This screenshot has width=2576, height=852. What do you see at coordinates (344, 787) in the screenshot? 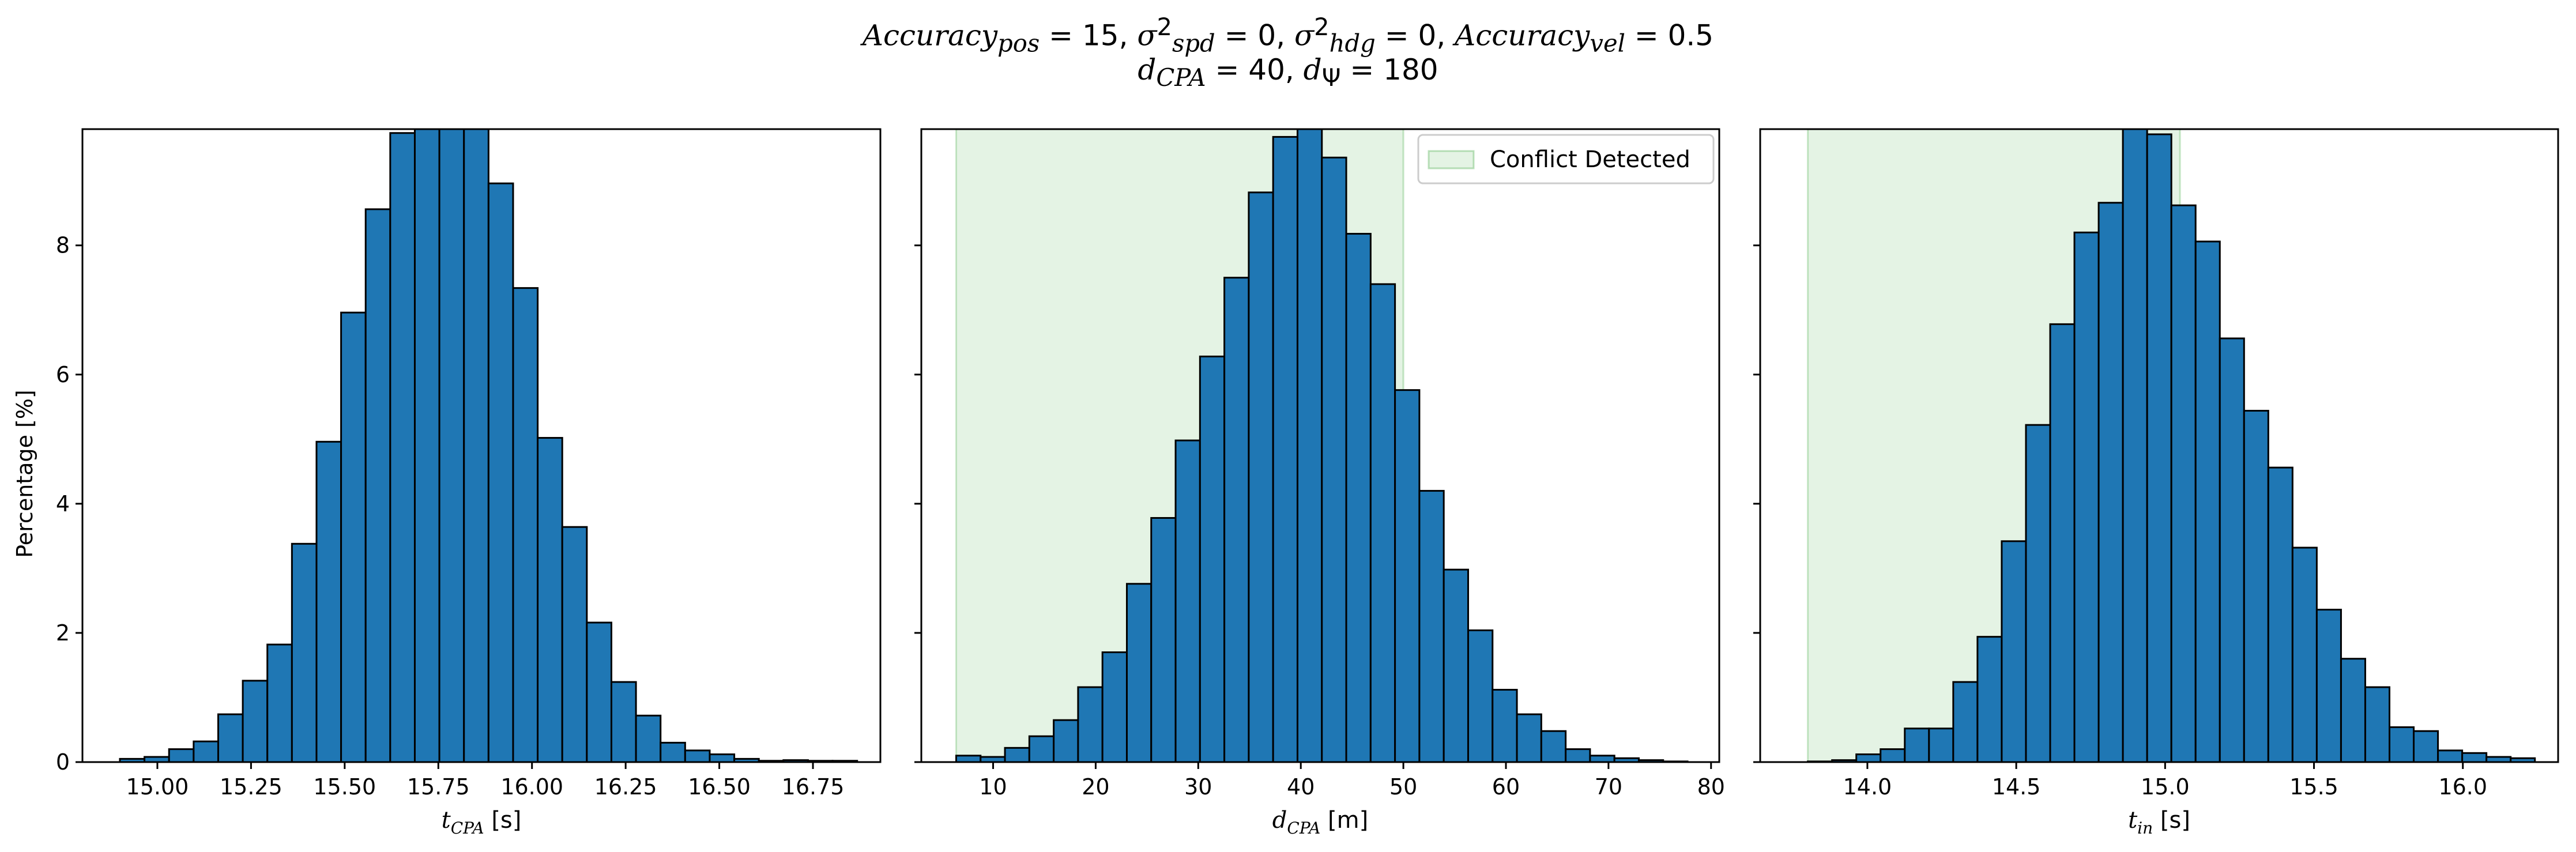
I see `x-tick-label: 15.50` at bounding box center [344, 787].